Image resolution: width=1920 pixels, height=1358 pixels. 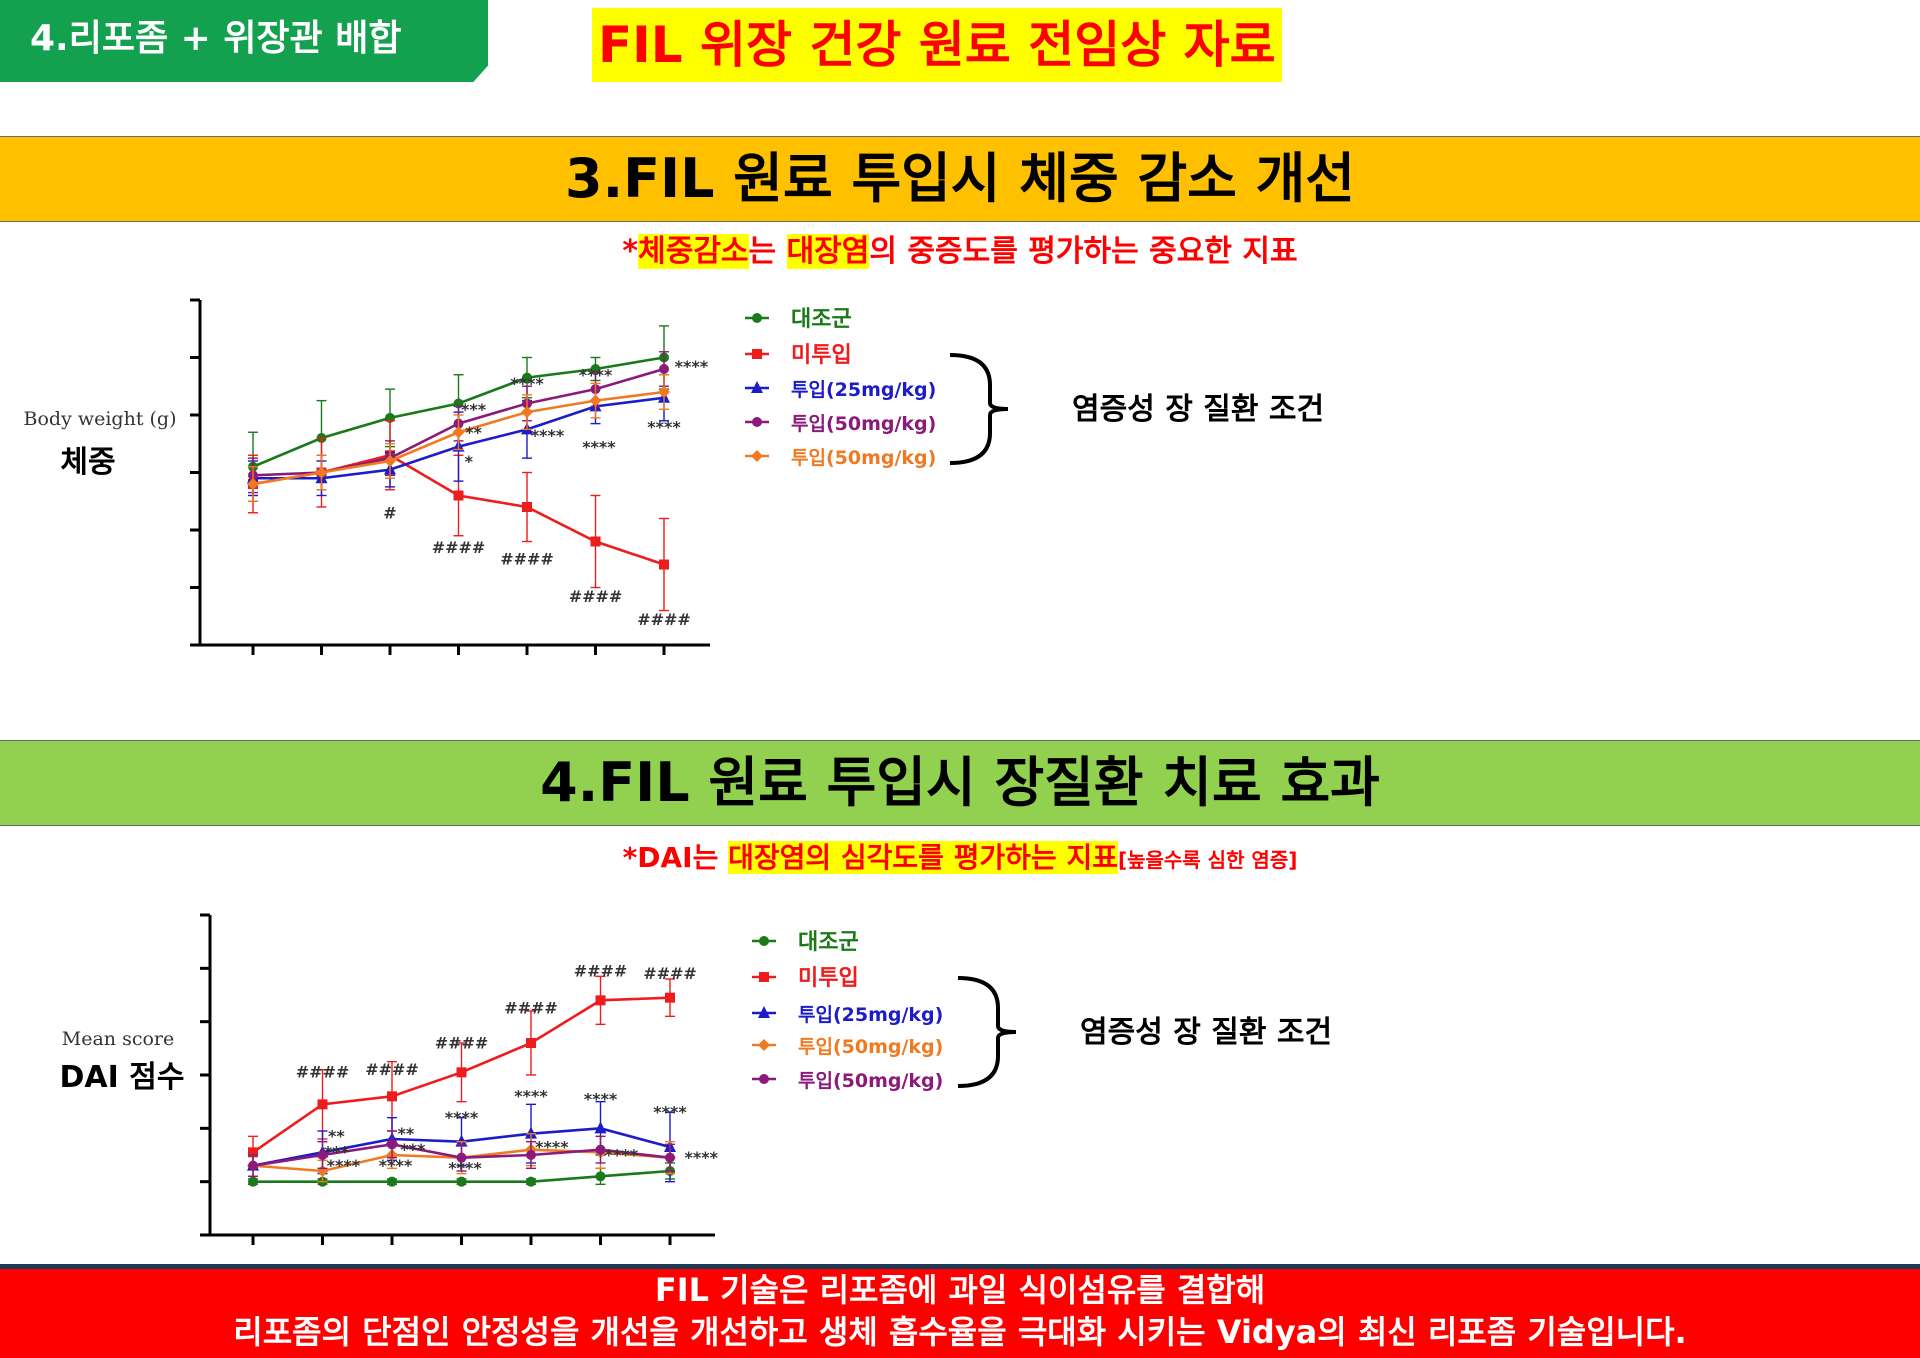 What do you see at coordinates (469, 461) in the screenshot?
I see `significance-label: *` at bounding box center [469, 461].